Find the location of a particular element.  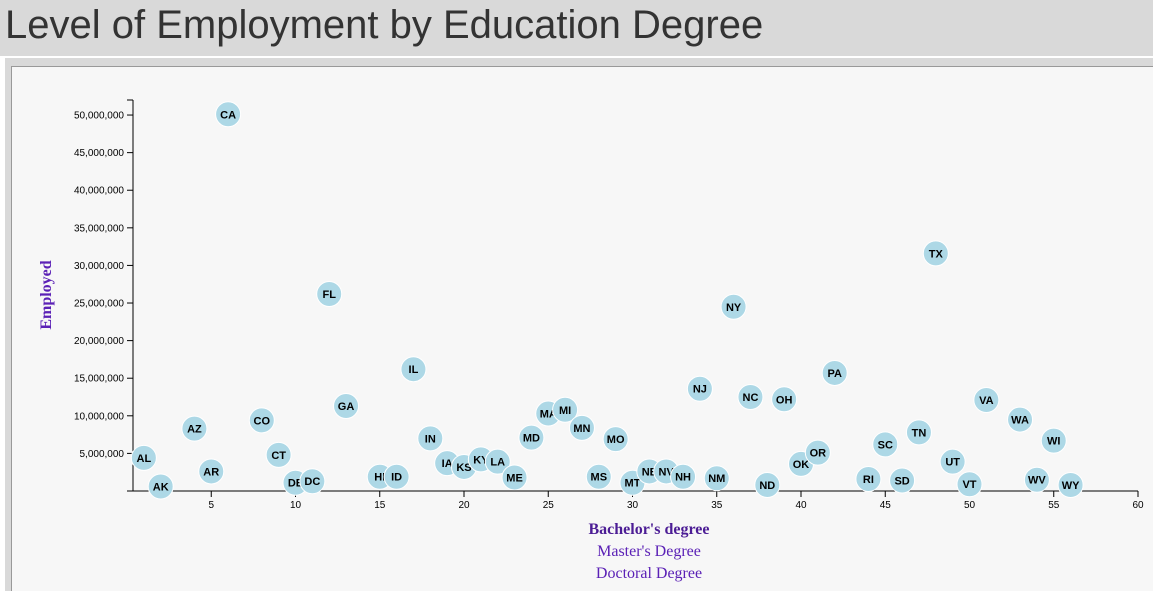

state-point: IL is located at coordinates (413, 369).